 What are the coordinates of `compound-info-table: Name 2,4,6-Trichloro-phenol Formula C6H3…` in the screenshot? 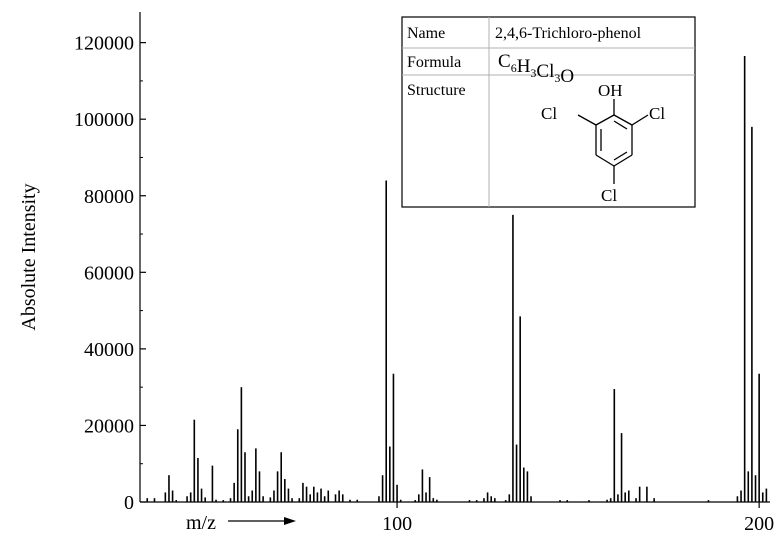 It's located at (548, 112).